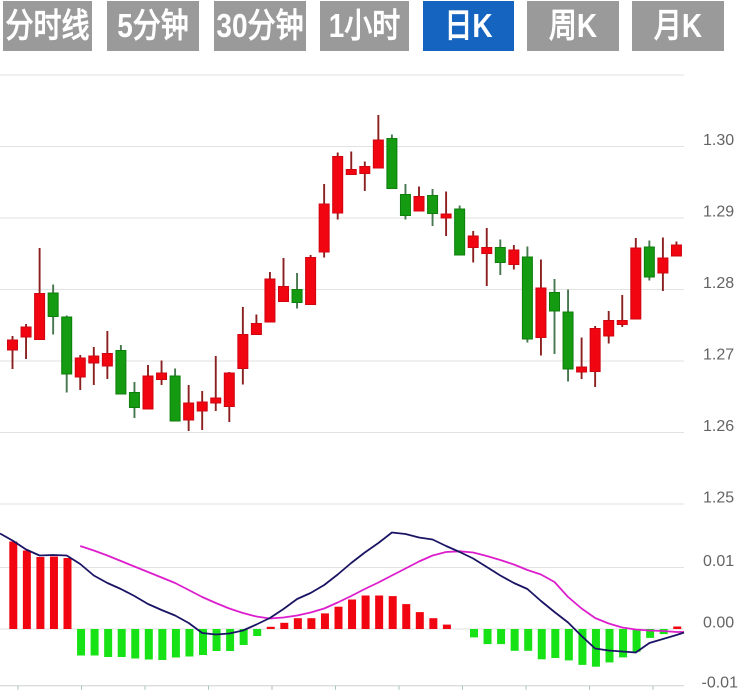 This screenshot has width=749, height=699. What do you see at coordinates (718, 561) in the screenshot?
I see `svg-text: 0.01` at bounding box center [718, 561].